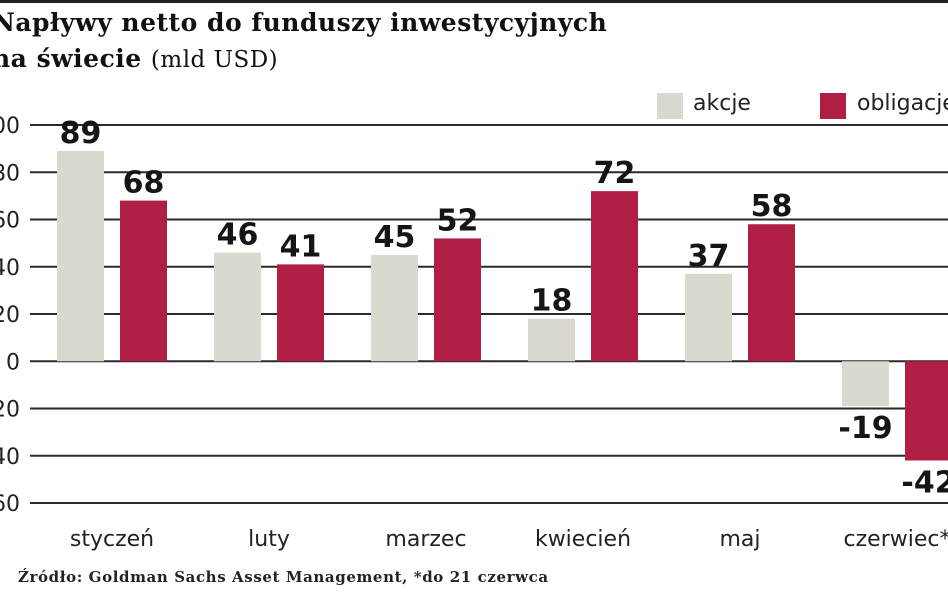  Describe the element at coordinates (304, 22) in the screenshot. I see `chart-title: Napływy netto do funduszy inwestycyjnych` at that location.